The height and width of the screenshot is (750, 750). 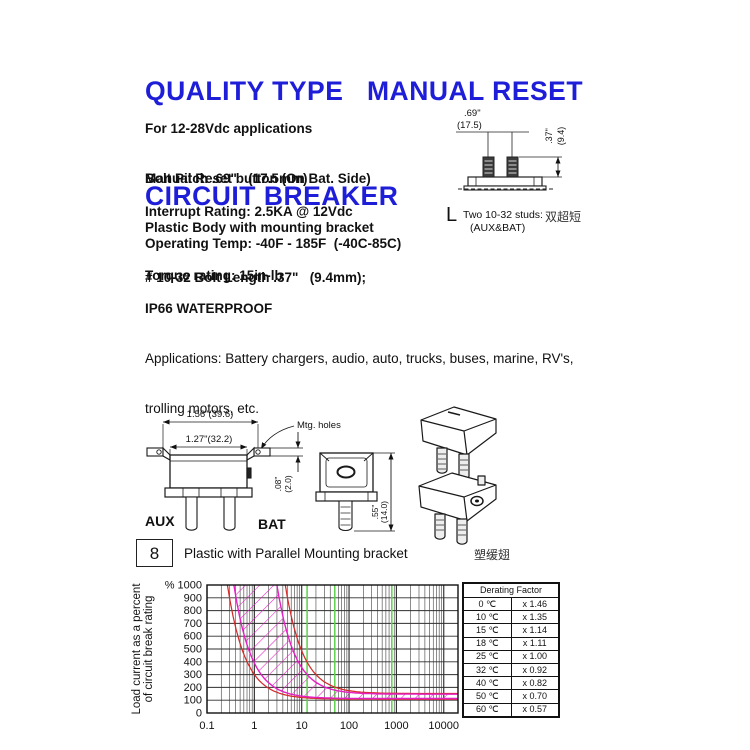 I want to click on derating-temp-cell: 18 ℃, so click(x=487, y=643).